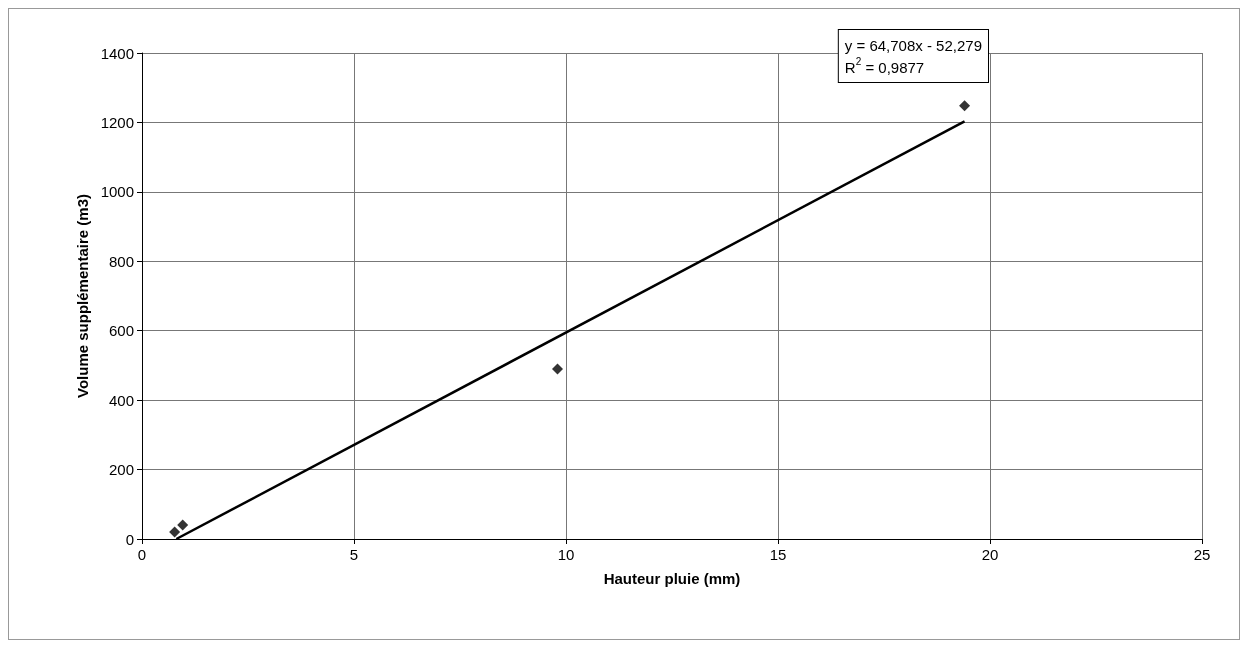  What do you see at coordinates (121, 400) in the screenshot?
I see `y-tick-label: 400` at bounding box center [121, 400].